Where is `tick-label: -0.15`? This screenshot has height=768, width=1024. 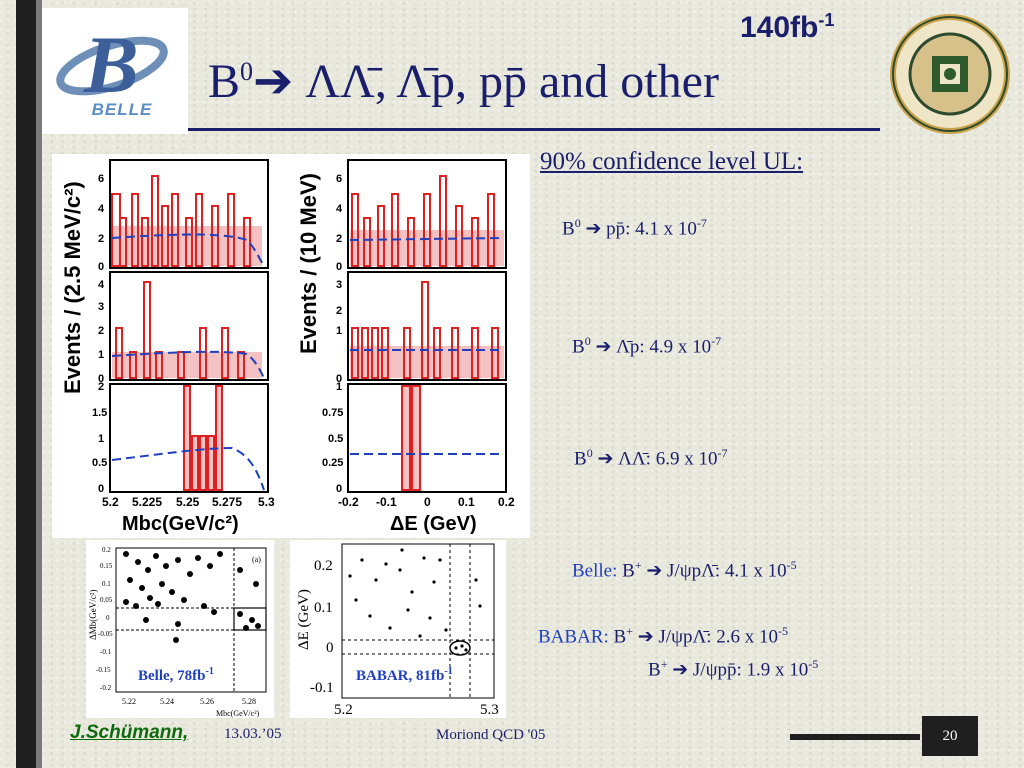
tick-label: -0.15 is located at coordinates (103, 670).